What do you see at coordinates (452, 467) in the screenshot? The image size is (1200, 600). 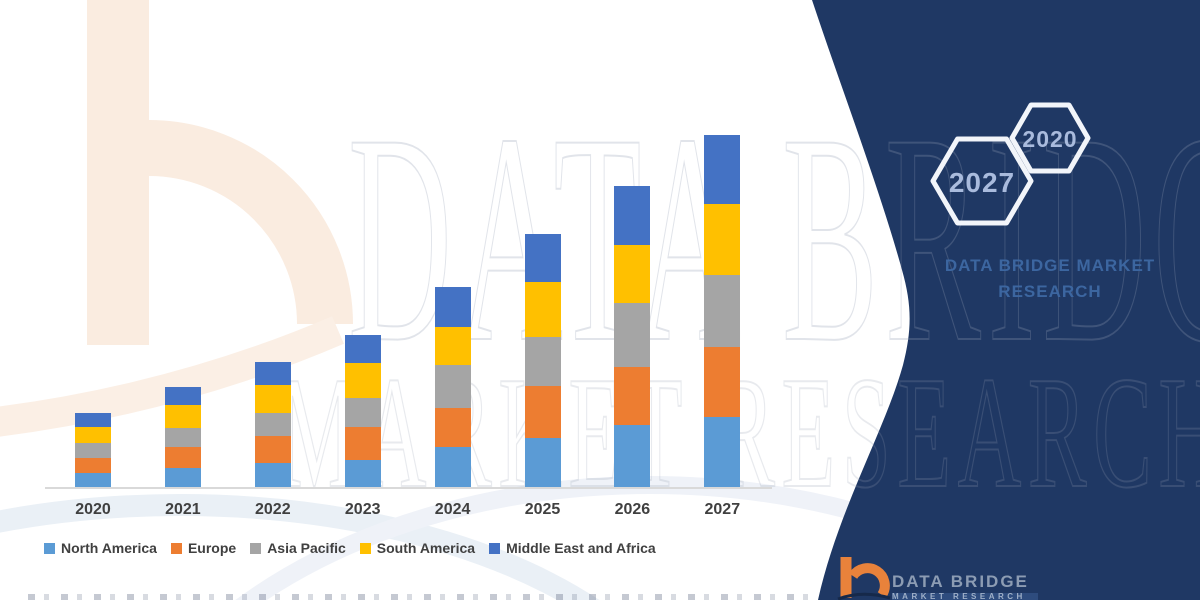 I see `bar-segment-2024-north-america` at bounding box center [452, 467].